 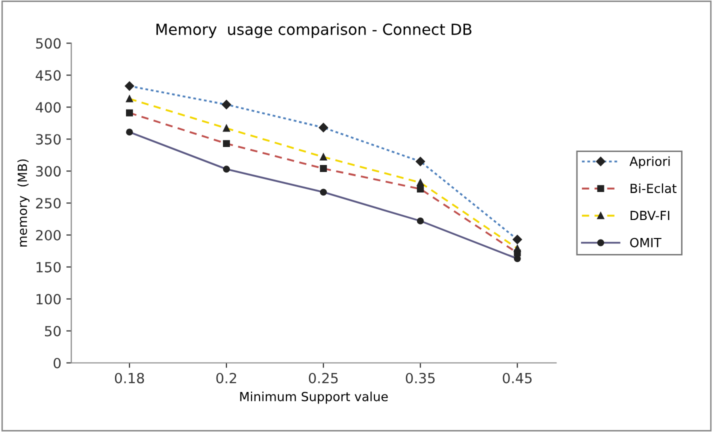 What do you see at coordinates (48, 75) in the screenshot?
I see `y-tick-label: 450` at bounding box center [48, 75].